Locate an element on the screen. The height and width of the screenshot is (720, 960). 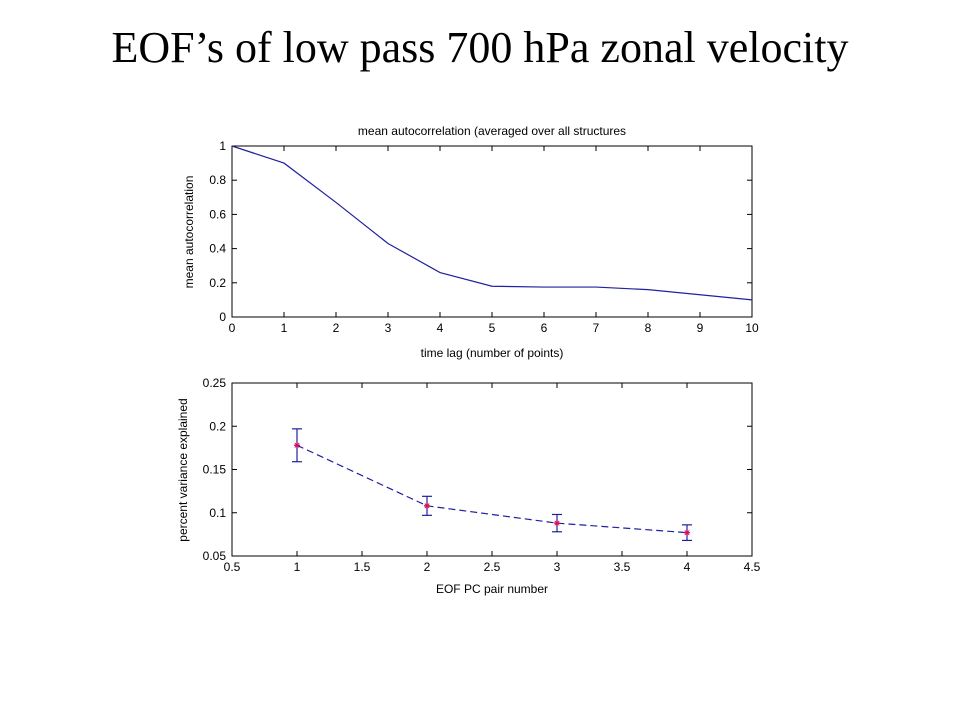
y-axis-label: mean autocorrelation is located at coordinates (189, 232).